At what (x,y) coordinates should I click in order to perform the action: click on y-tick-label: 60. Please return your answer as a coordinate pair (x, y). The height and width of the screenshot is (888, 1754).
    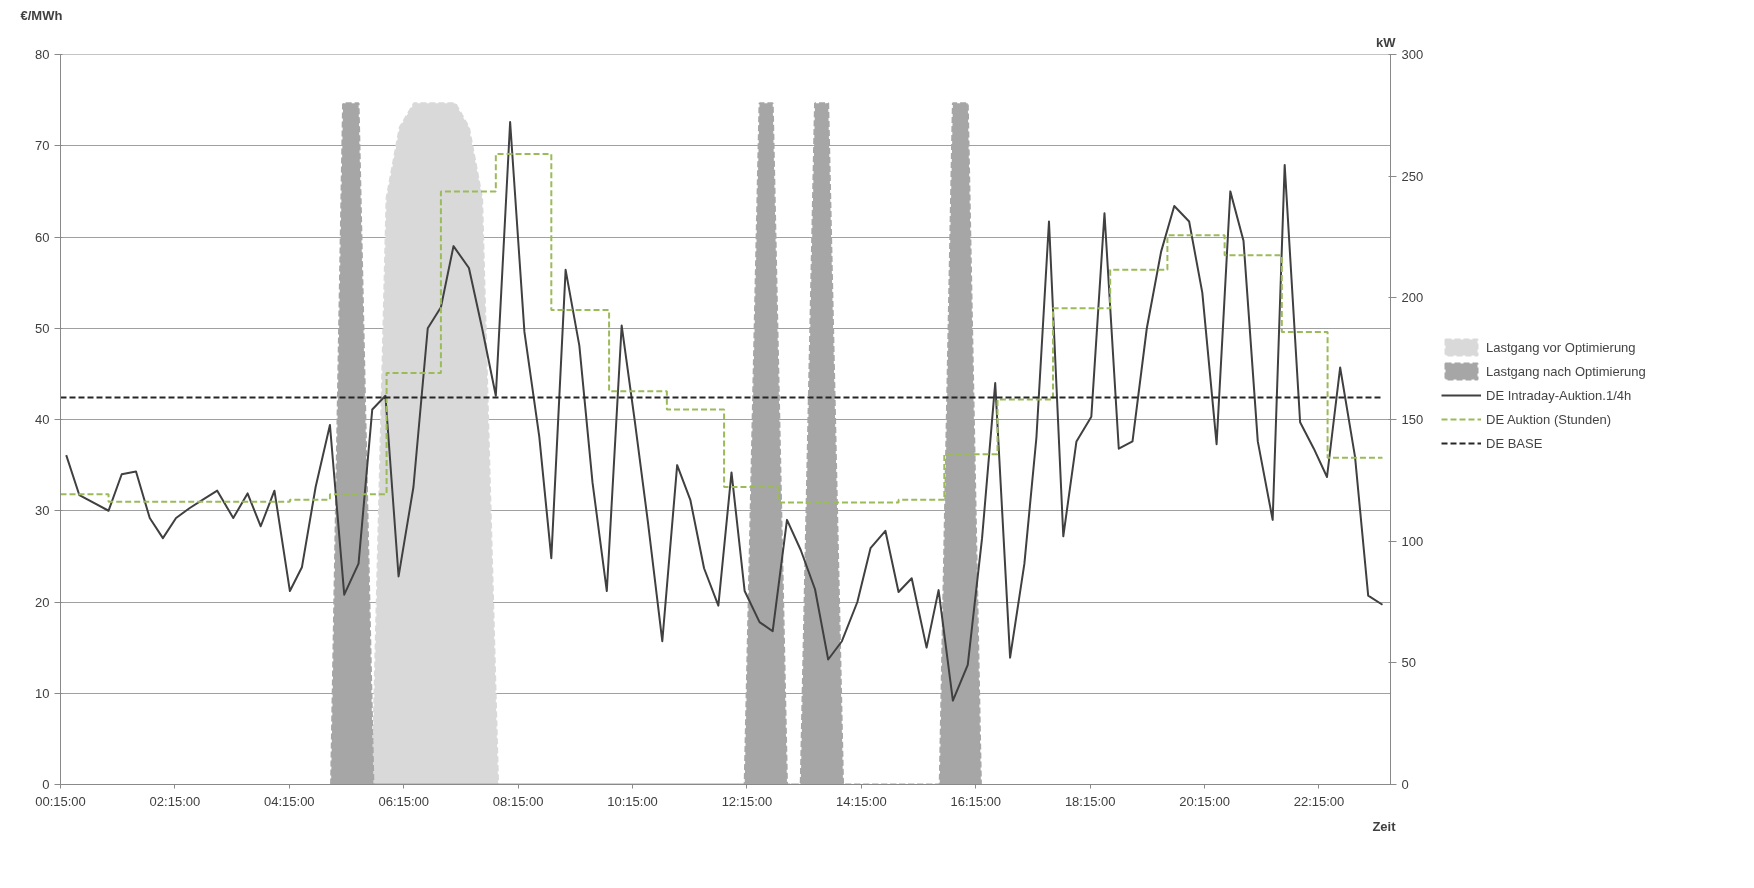
    Looking at the image, I should click on (42, 237).